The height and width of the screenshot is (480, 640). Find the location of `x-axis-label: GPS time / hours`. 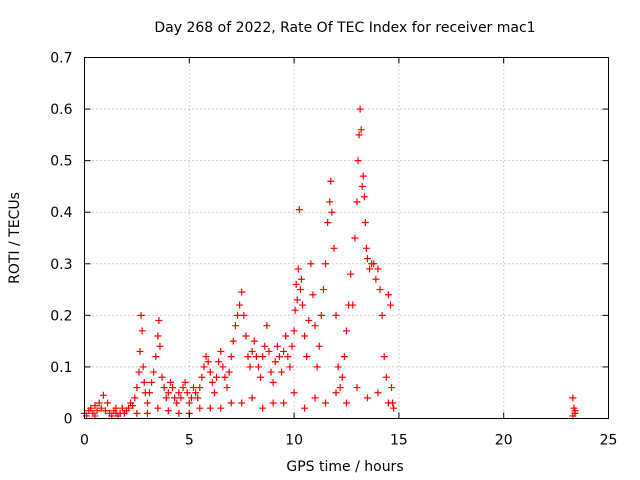

x-axis-label: GPS time / hours is located at coordinates (344, 467).